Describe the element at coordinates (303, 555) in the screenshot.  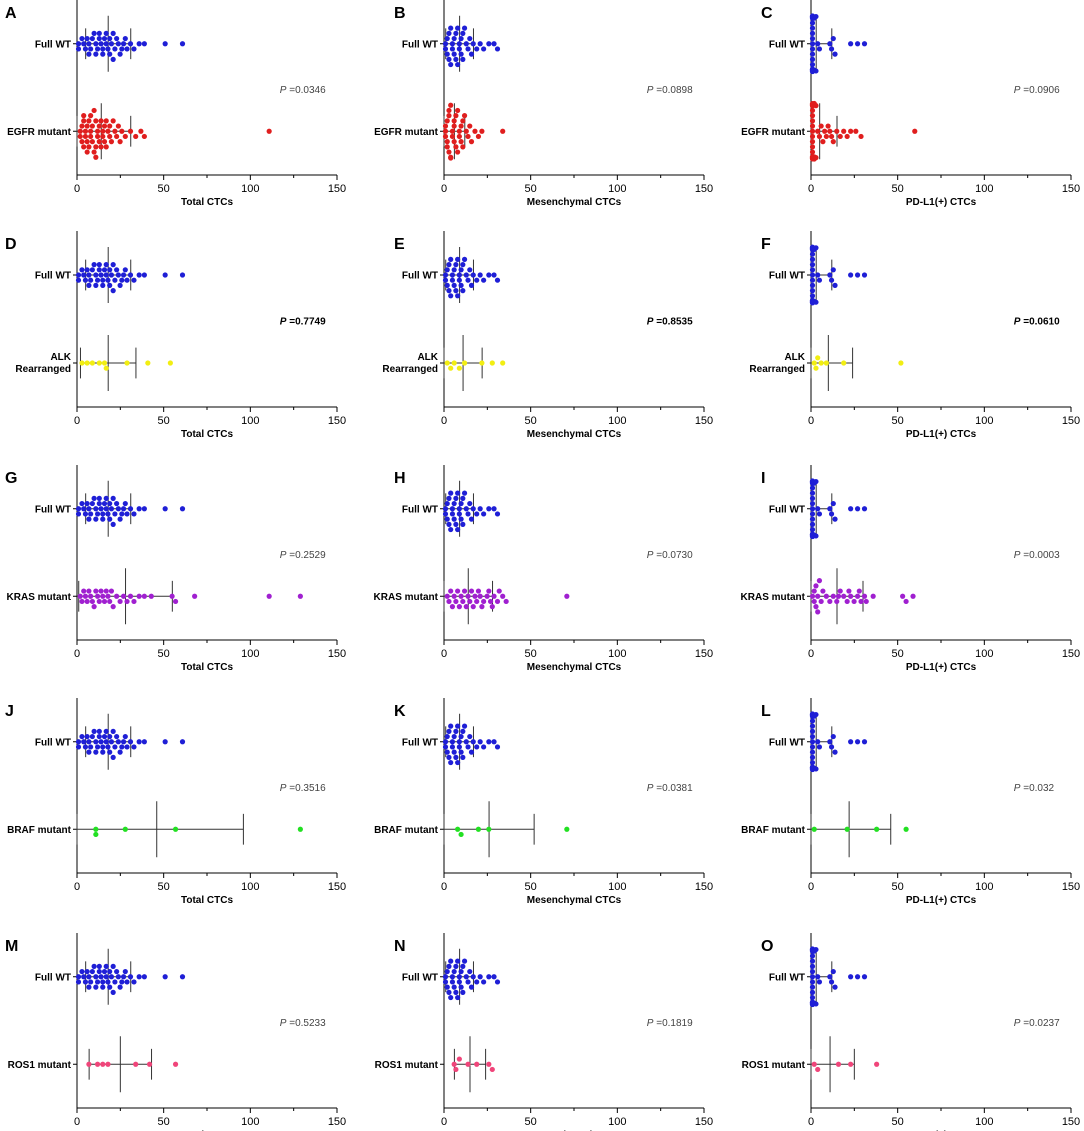
I see `p-value-label: P =0.2529` at that location.